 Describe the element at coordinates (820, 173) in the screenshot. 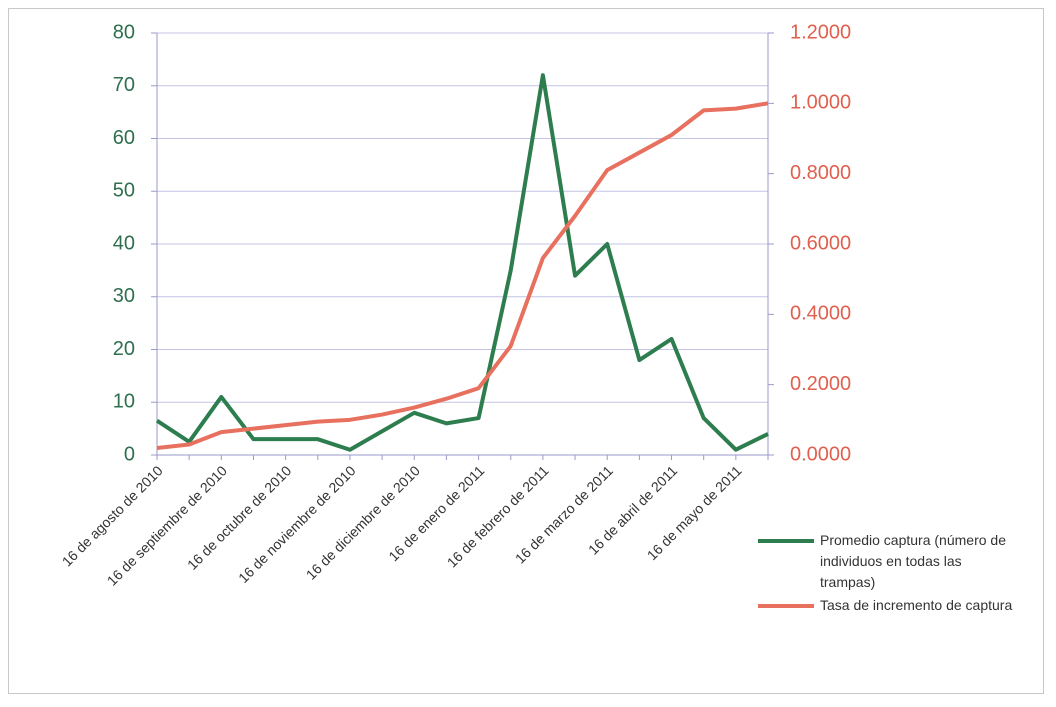

I see `y2-tick-label: 0.8000` at that location.